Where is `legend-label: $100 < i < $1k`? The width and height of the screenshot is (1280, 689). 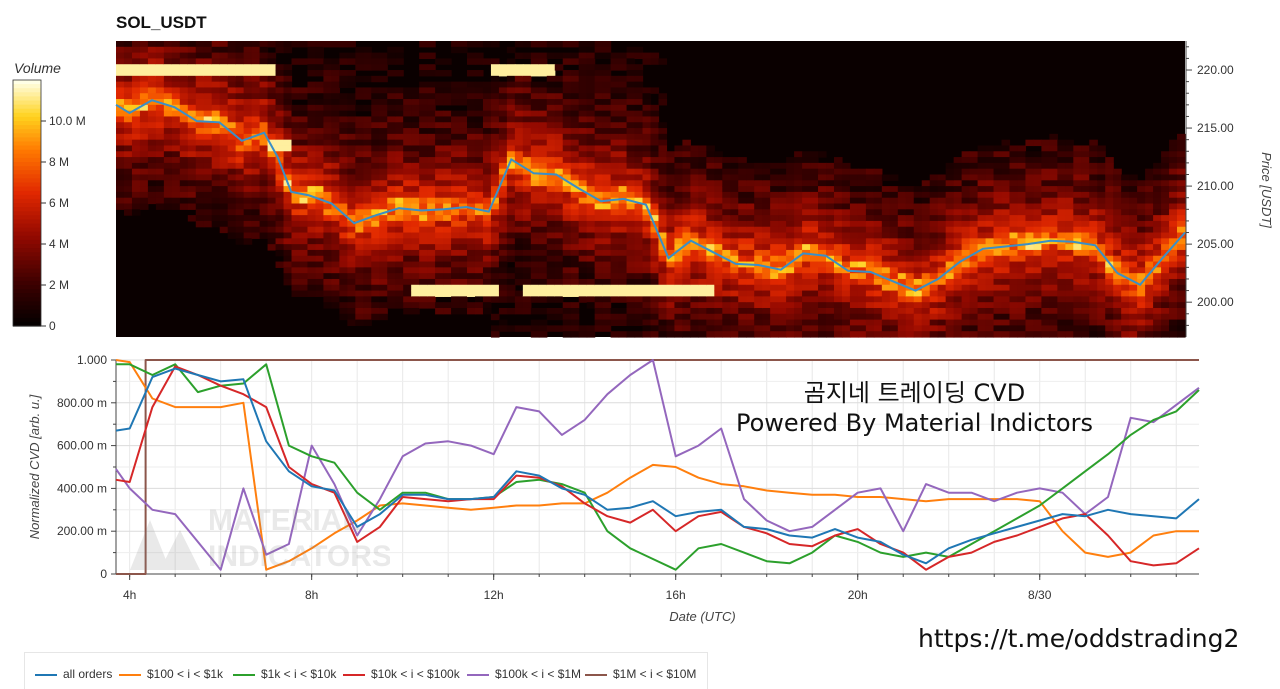 legend-label: $100 < i < $1k is located at coordinates (185, 674).